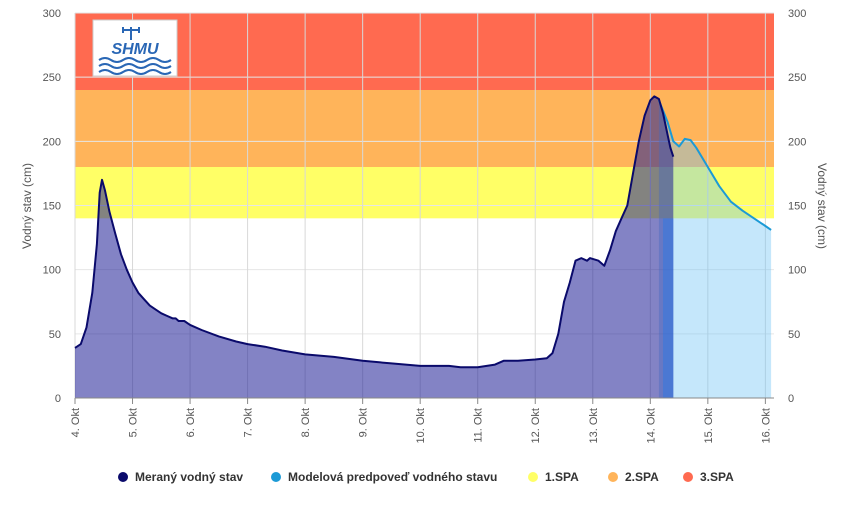 This screenshot has width=862, height=518. I want to click on y-tick-label-left: 0, so click(58, 399).